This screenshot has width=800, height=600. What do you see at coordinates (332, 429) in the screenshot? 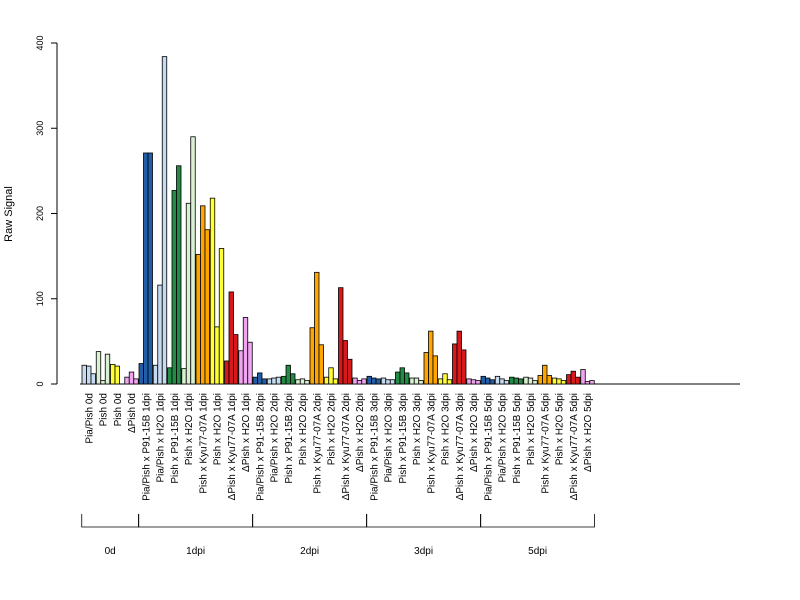
I see `group-label: Pish x H2O 2dpi` at bounding box center [332, 429].